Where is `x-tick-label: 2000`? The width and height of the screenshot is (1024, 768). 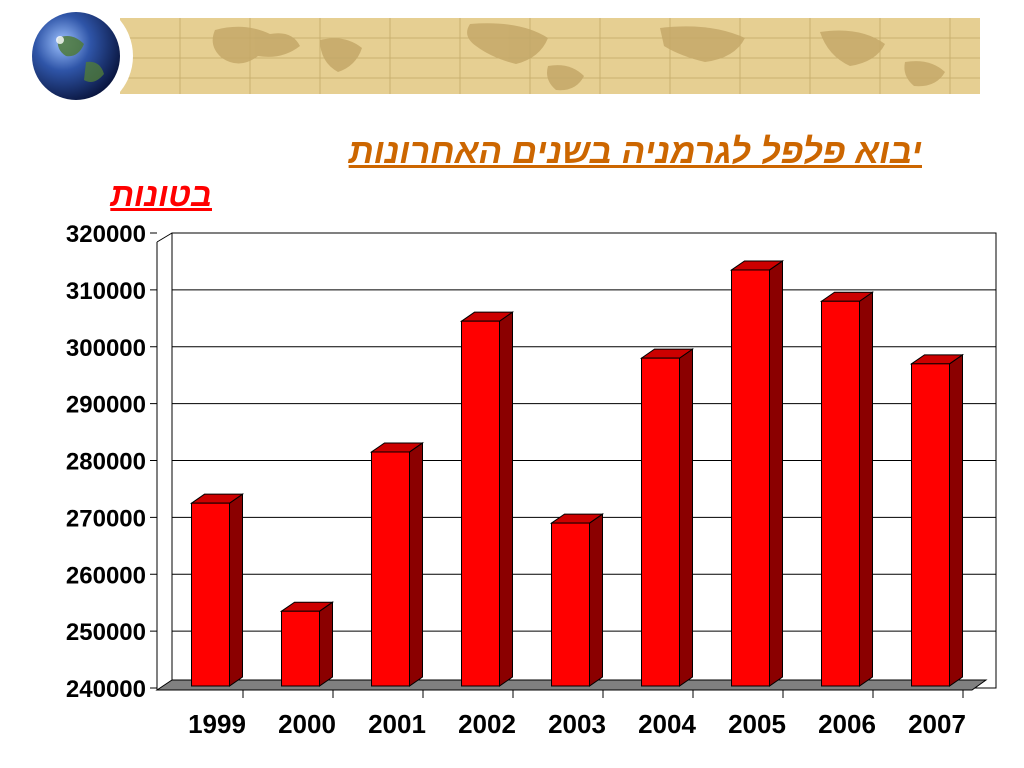
x-tick-label: 2000 is located at coordinates (307, 724).